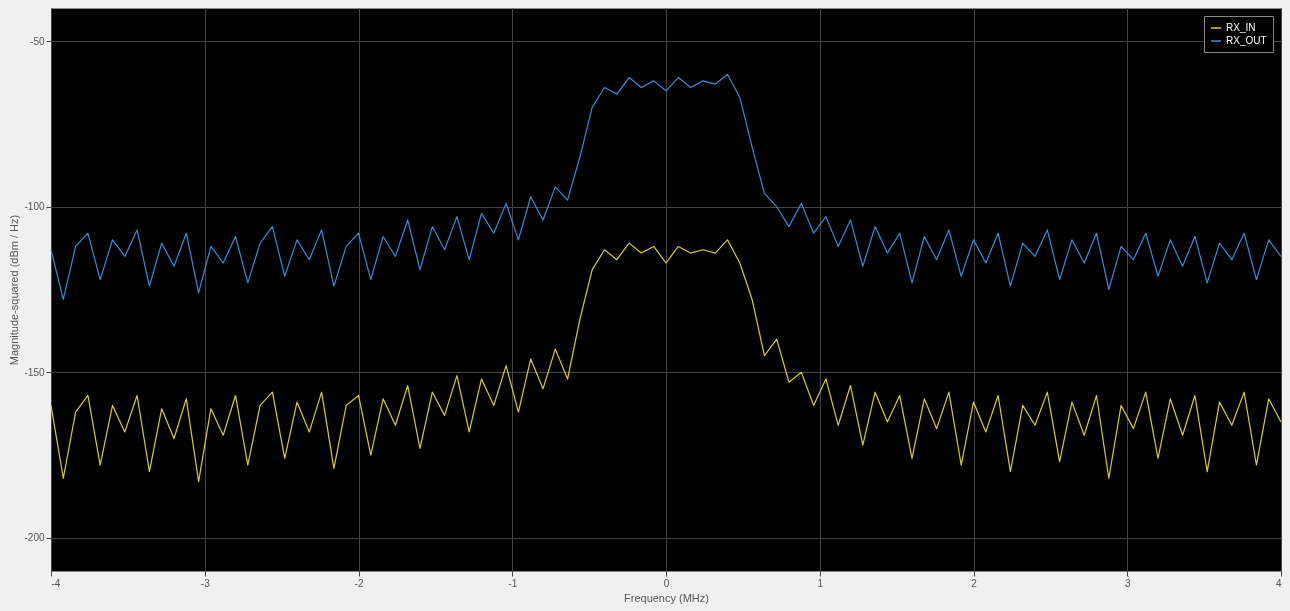 The width and height of the screenshot is (1290, 611). I want to click on y-tick-label: -50, so click(37, 41).